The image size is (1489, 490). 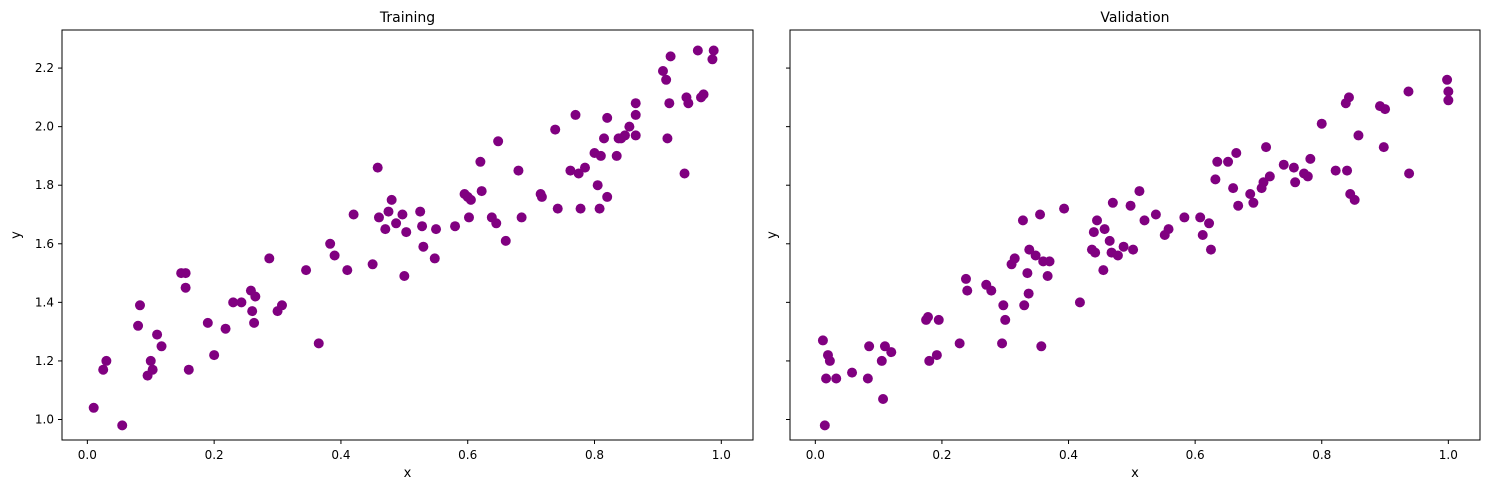 I want to click on training-xtick-label: 1.0, so click(x=721, y=455).